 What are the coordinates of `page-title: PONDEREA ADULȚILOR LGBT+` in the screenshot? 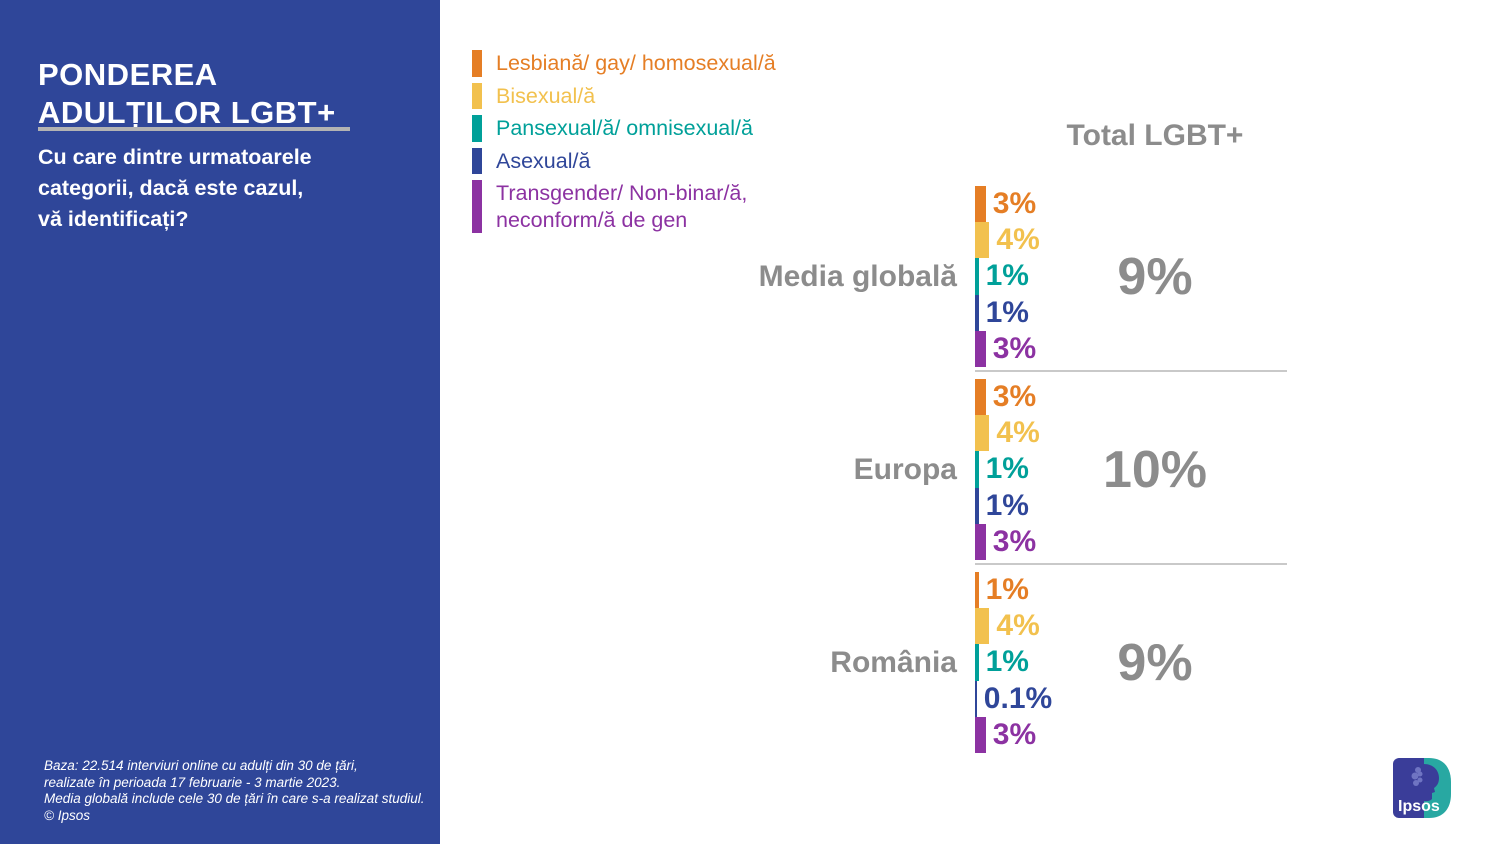 It's located at (187, 94).